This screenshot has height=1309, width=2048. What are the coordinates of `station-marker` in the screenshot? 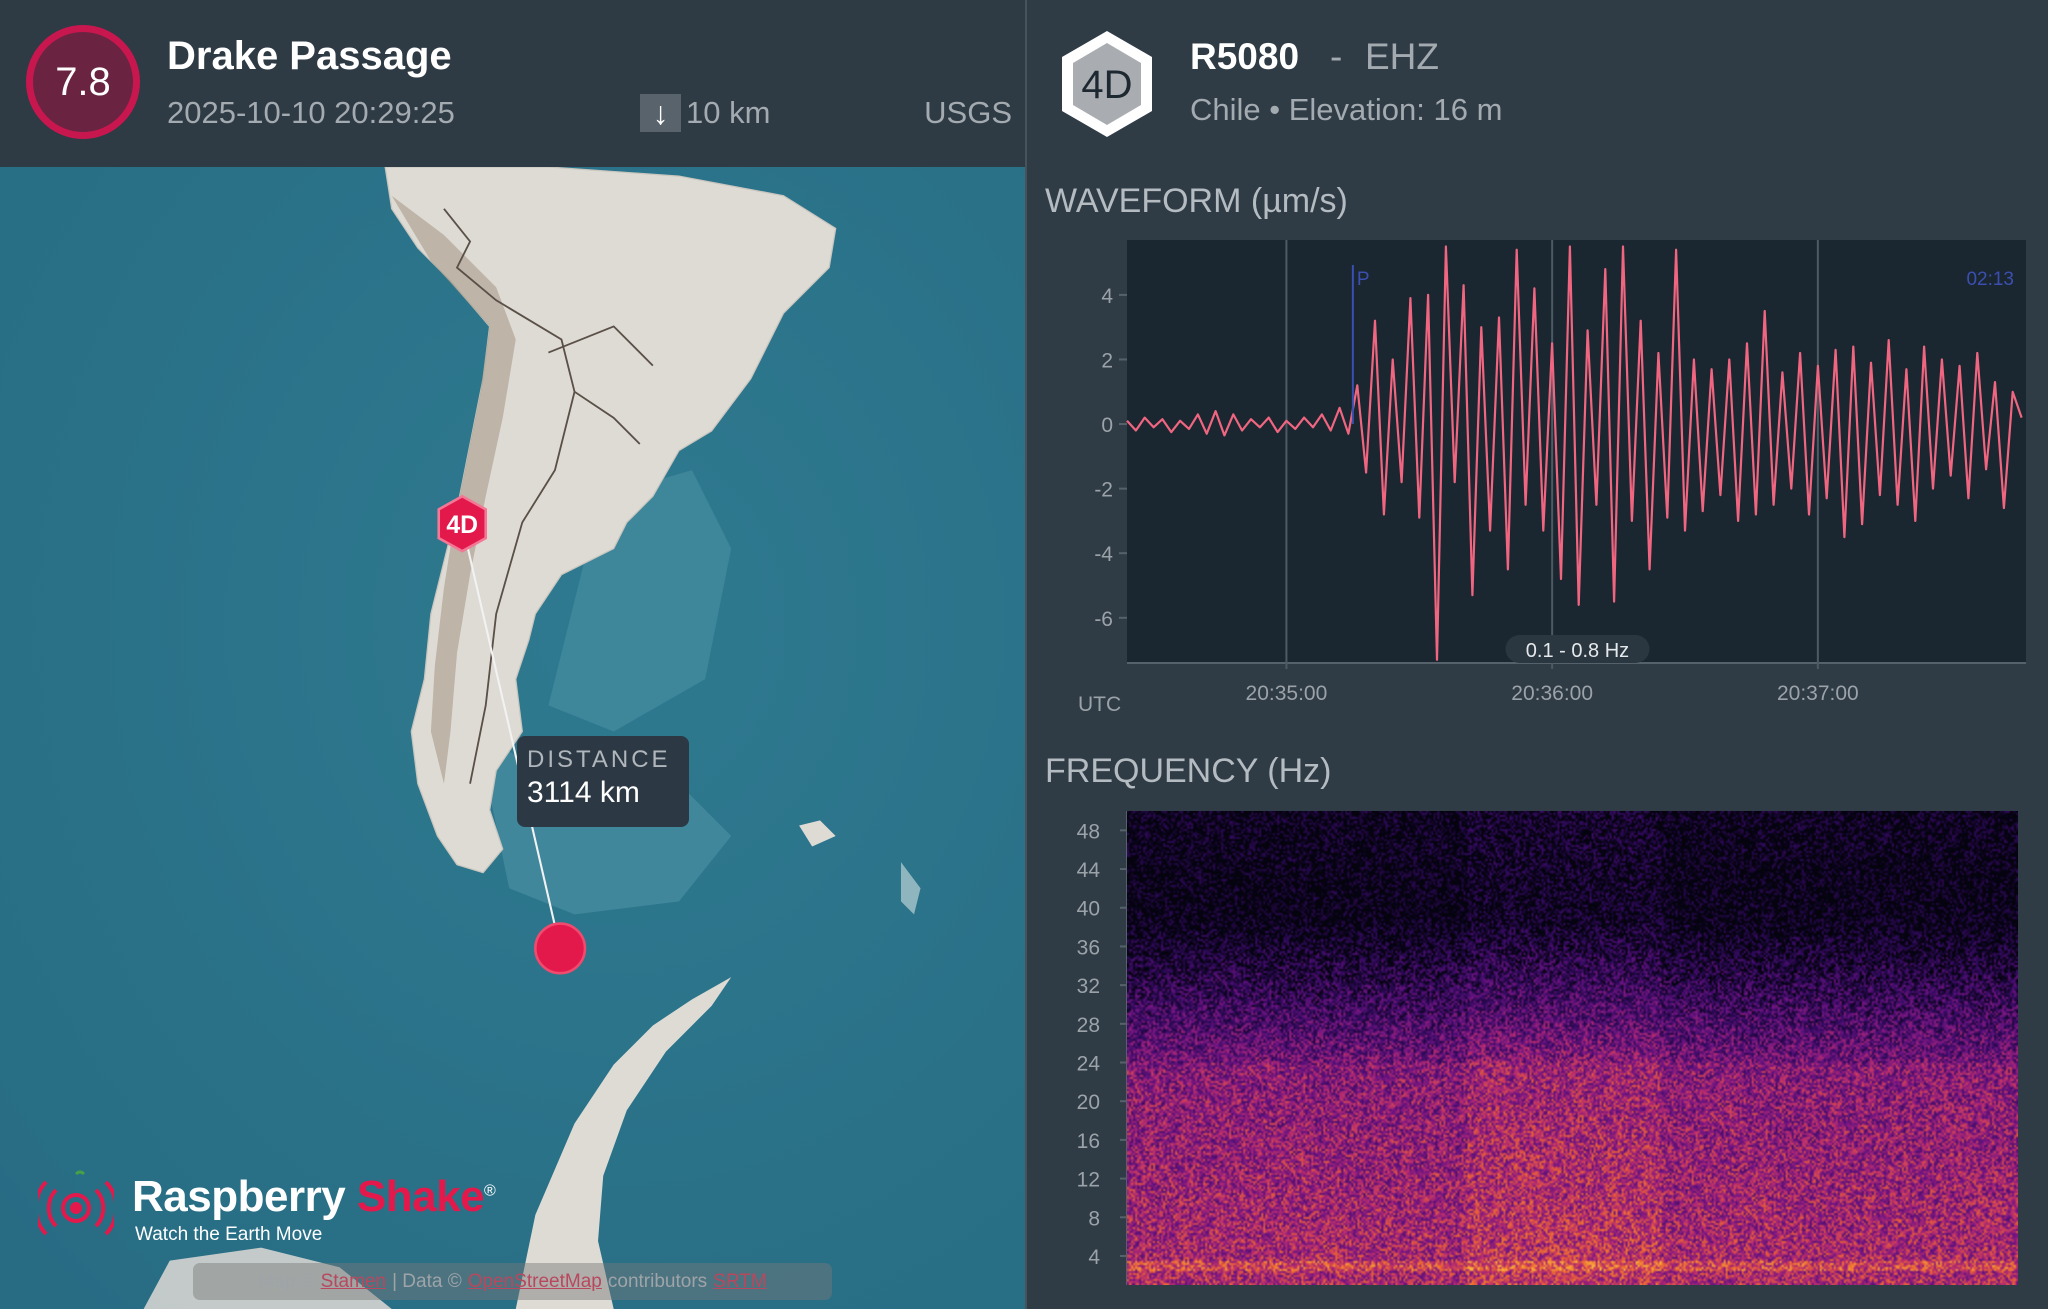 It's located at (462, 523).